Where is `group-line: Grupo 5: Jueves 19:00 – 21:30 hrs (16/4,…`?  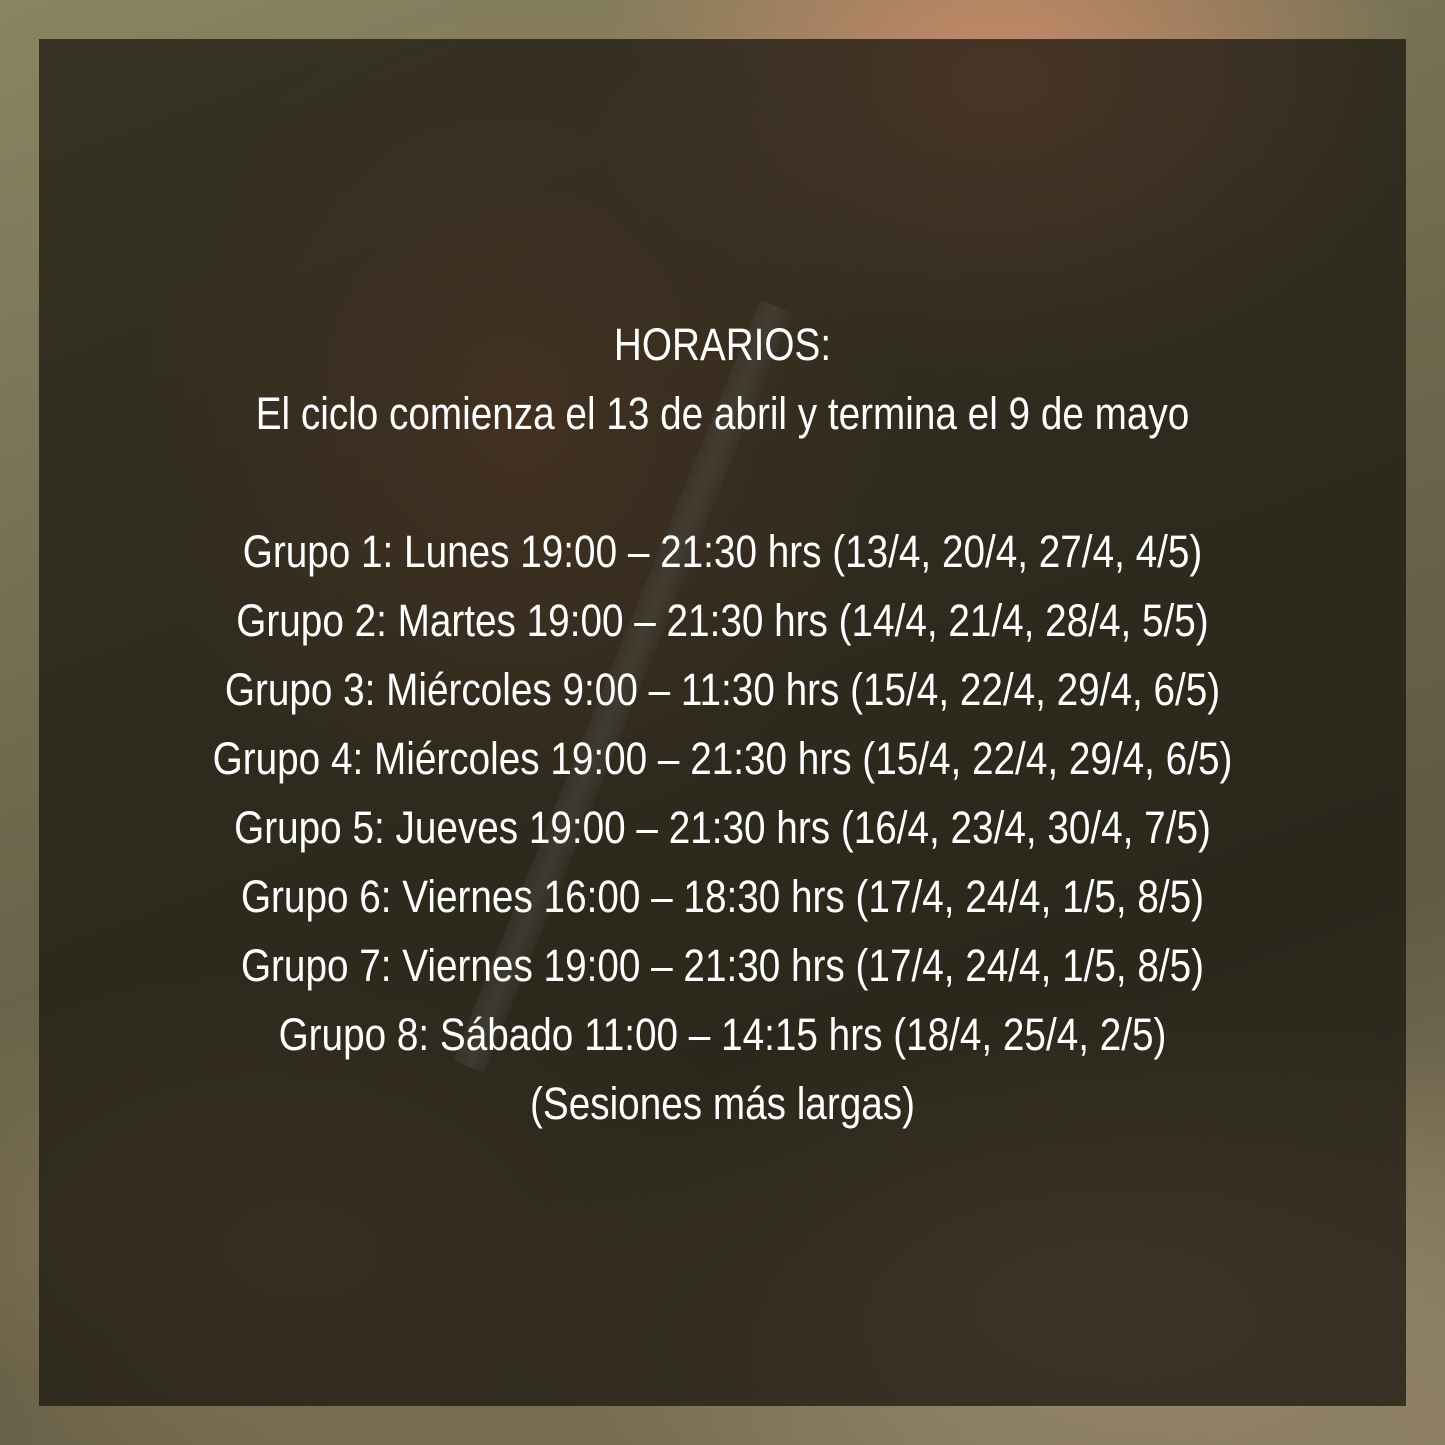 group-line: Grupo 5: Jueves 19:00 – 21:30 hrs (16/4,… is located at coordinates (722, 827).